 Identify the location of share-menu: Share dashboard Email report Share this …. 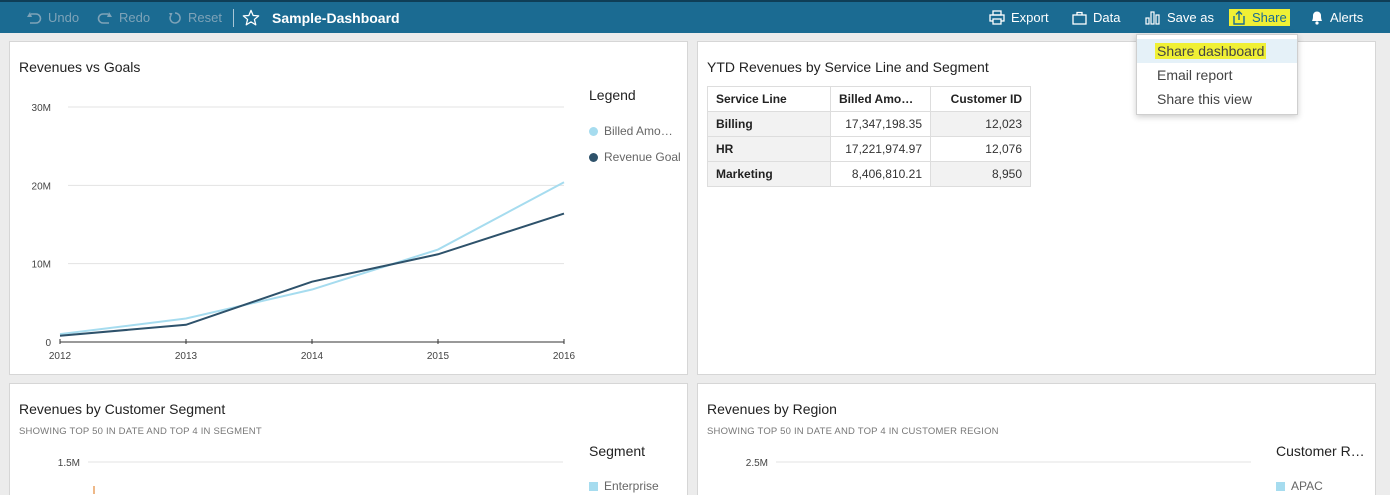
(1217, 74).